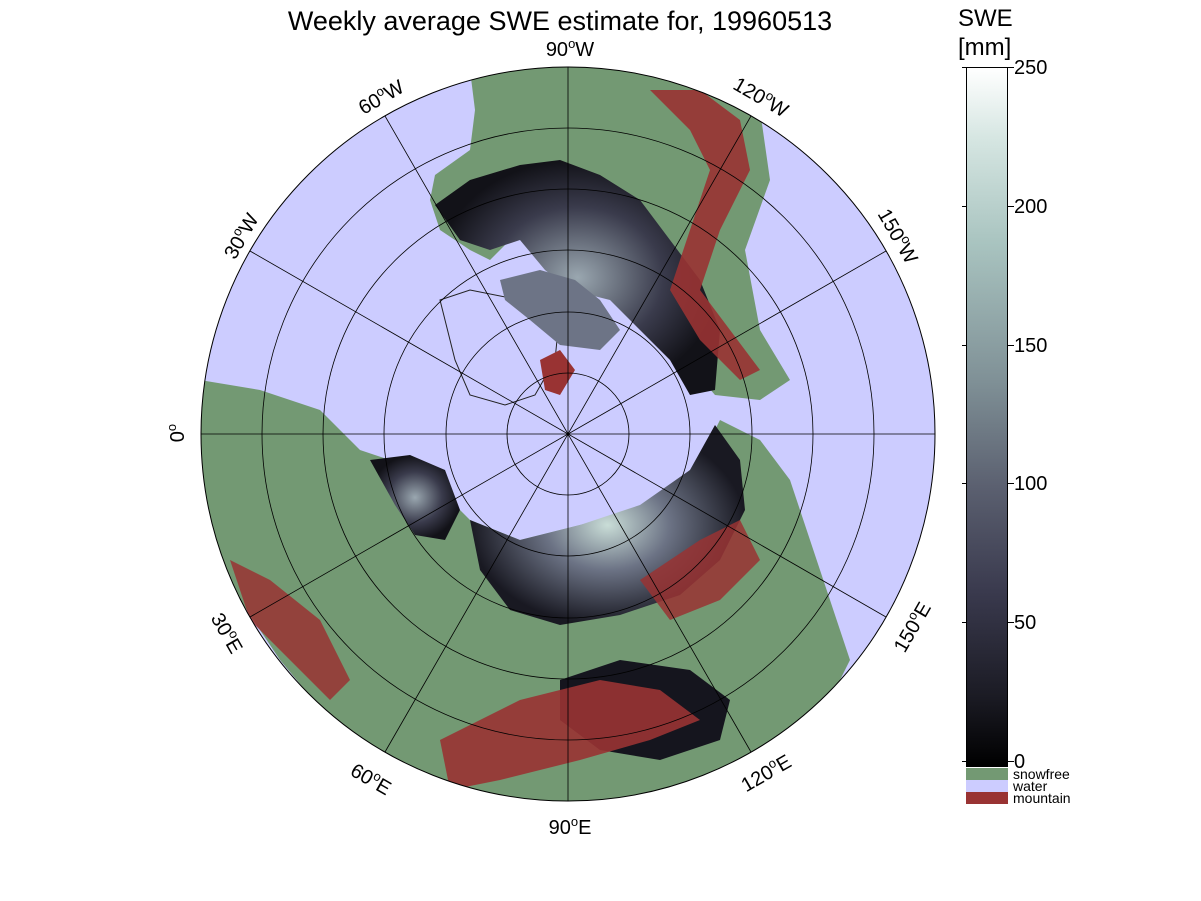 This screenshot has width=1201, height=901. What do you see at coordinates (987, 774) in the screenshot?
I see `legend-swatch-snowfree` at bounding box center [987, 774].